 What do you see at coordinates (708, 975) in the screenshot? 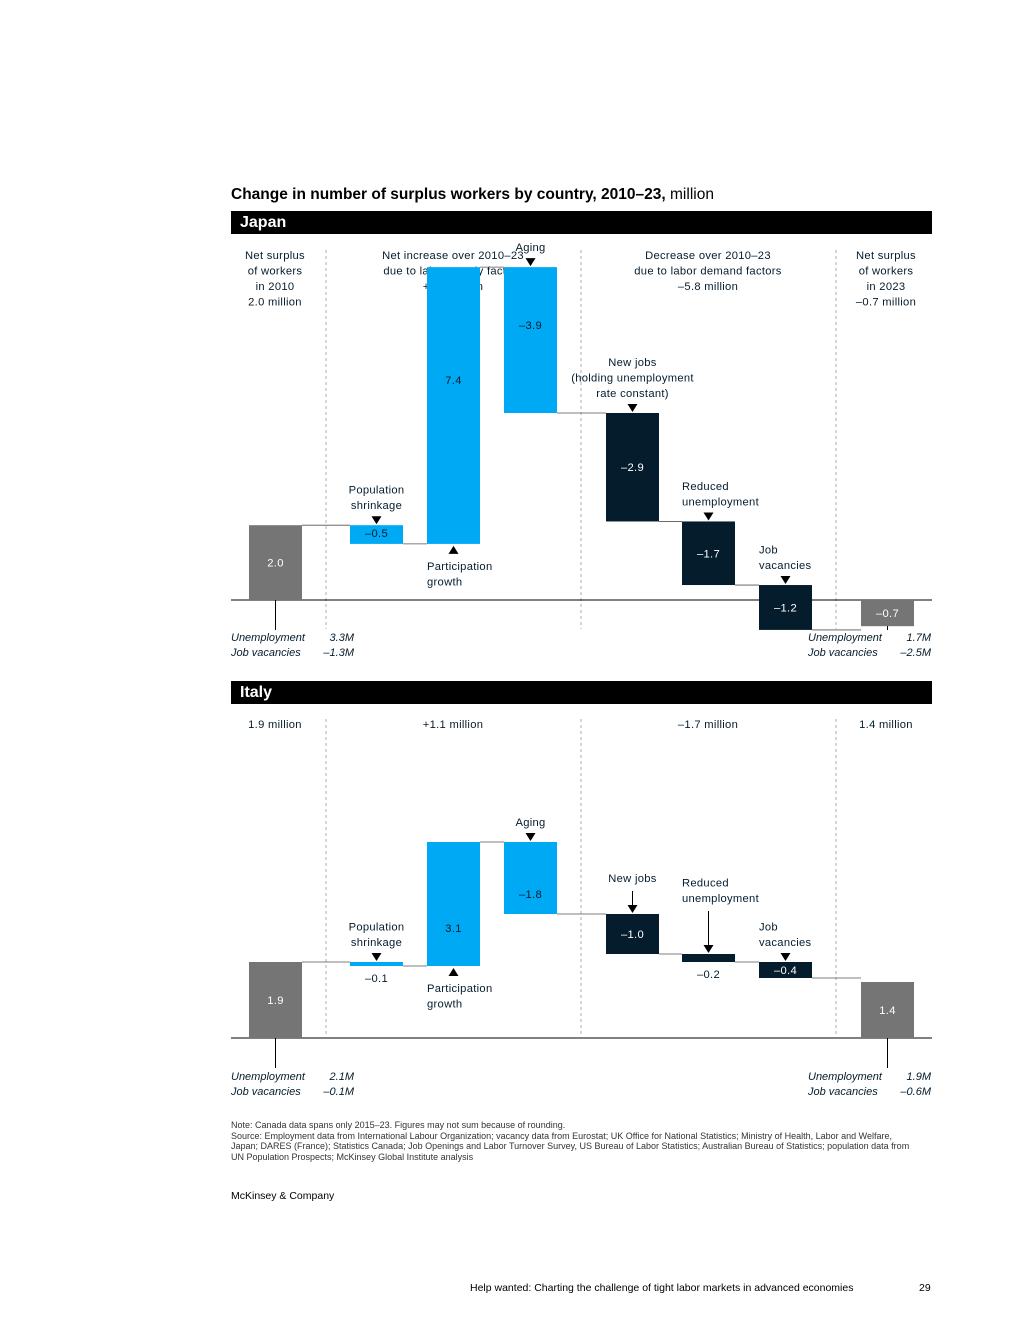
I see `bar-value-label-5: –0.2` at bounding box center [708, 975].